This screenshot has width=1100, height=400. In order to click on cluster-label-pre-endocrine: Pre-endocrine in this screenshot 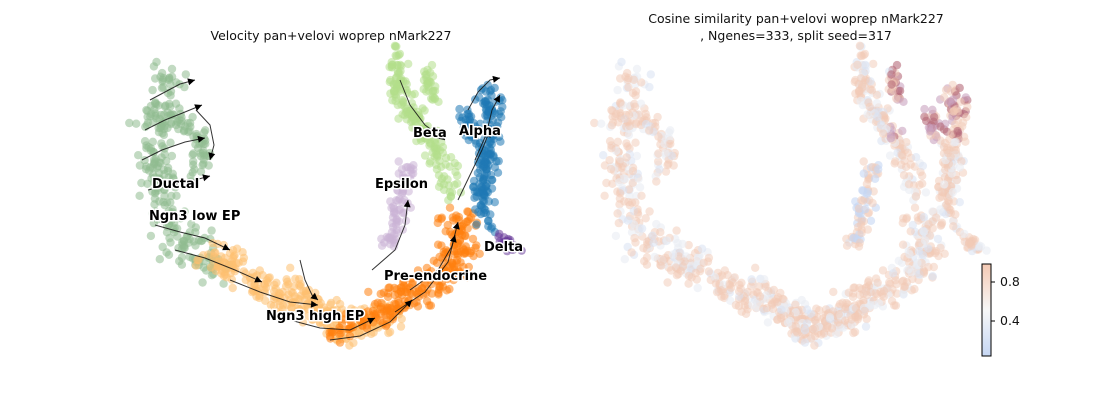, I will do `click(435, 276)`.